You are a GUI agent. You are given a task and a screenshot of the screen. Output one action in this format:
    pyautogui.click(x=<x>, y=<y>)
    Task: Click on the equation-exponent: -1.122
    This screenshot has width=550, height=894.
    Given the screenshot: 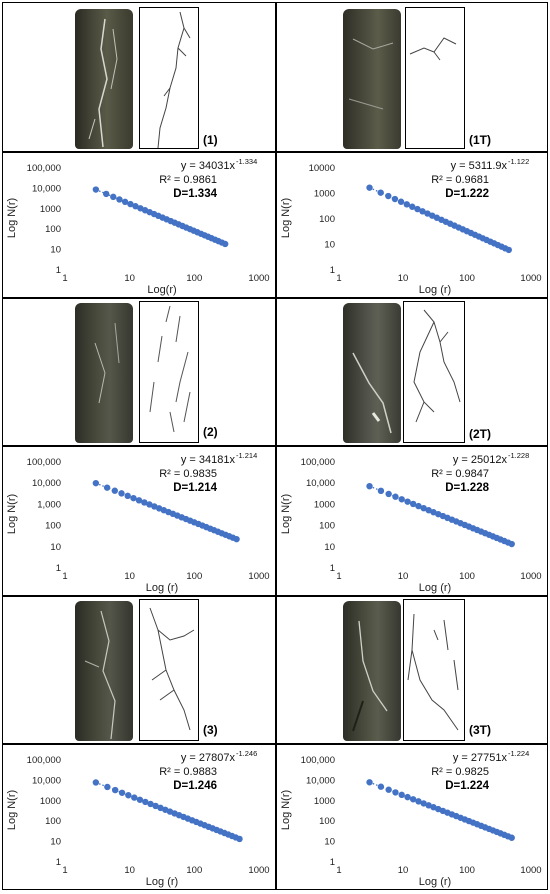 What is the action you would take?
    pyautogui.click(x=518, y=161)
    